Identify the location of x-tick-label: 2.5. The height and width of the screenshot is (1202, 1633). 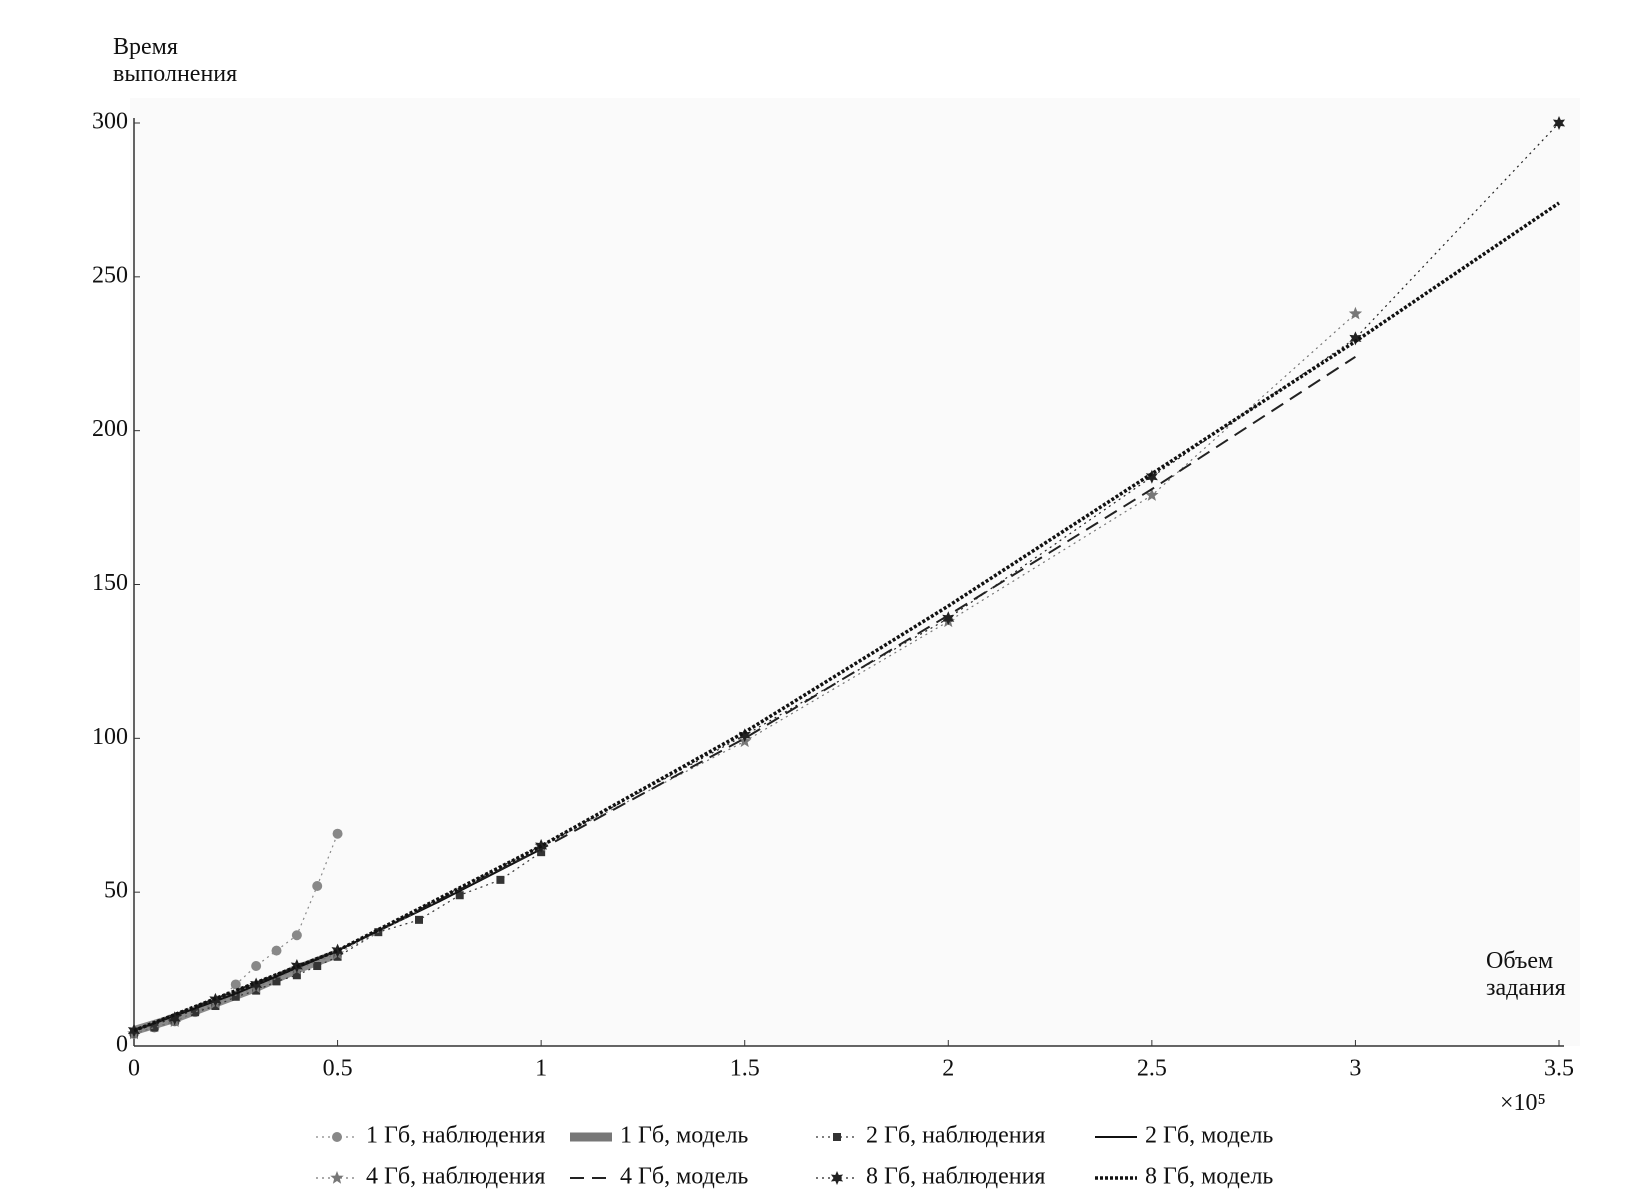
(1152, 1069).